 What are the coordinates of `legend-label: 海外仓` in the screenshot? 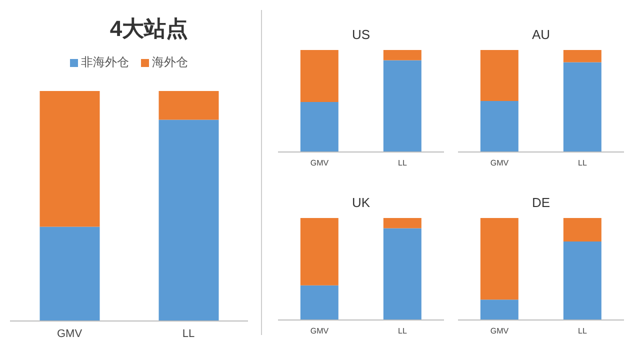 It's located at (170, 62).